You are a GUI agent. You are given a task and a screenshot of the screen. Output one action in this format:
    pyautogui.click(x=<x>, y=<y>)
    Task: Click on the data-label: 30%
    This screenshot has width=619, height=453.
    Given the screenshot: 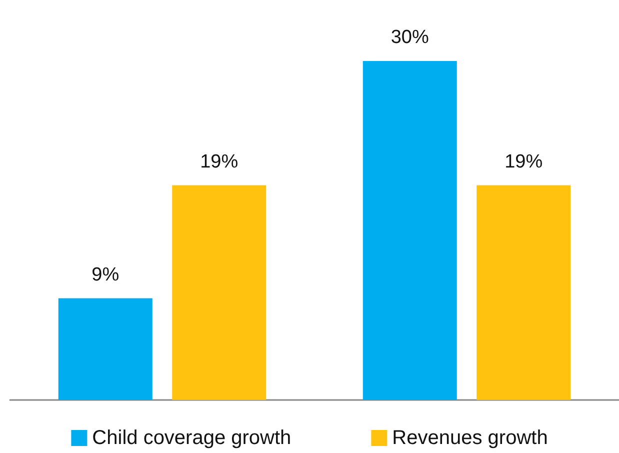 What is the action you would take?
    pyautogui.click(x=409, y=37)
    